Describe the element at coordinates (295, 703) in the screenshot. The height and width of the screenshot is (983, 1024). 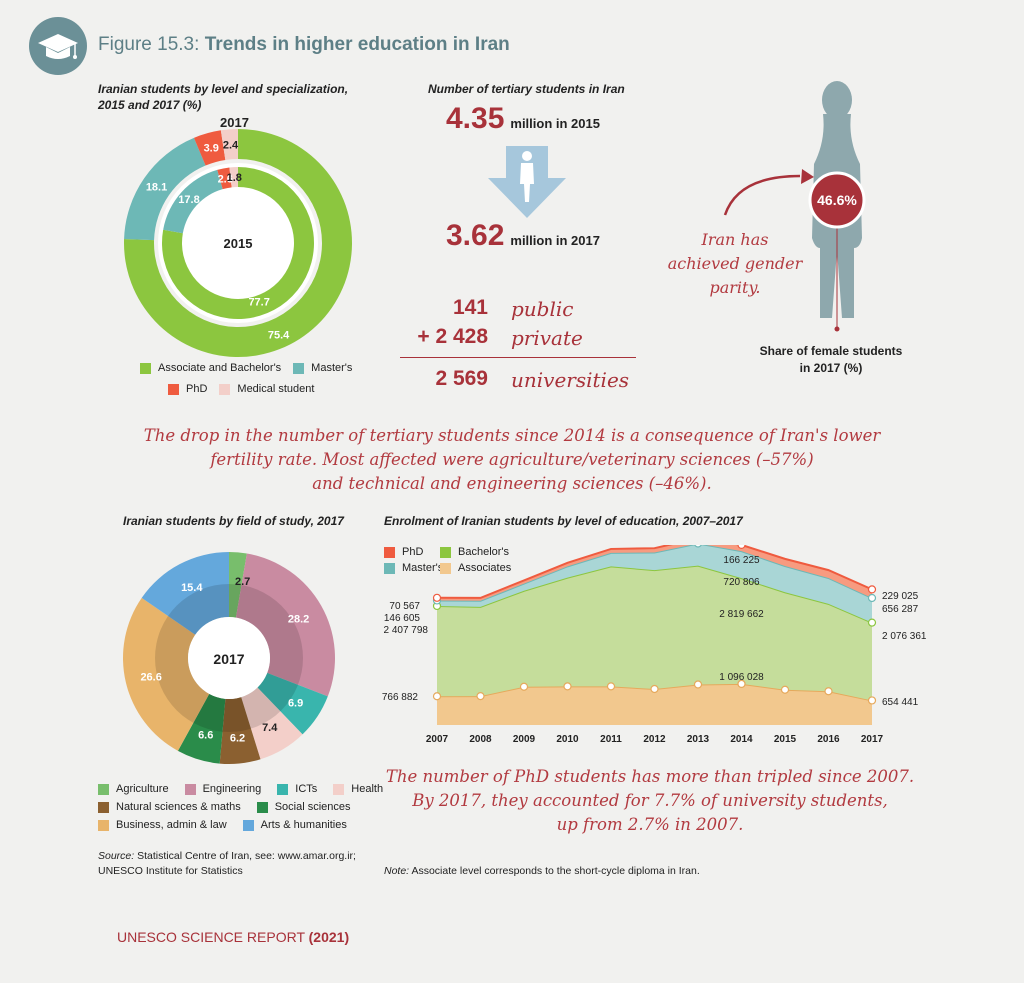
I see `field-label-2: 6.9` at that location.